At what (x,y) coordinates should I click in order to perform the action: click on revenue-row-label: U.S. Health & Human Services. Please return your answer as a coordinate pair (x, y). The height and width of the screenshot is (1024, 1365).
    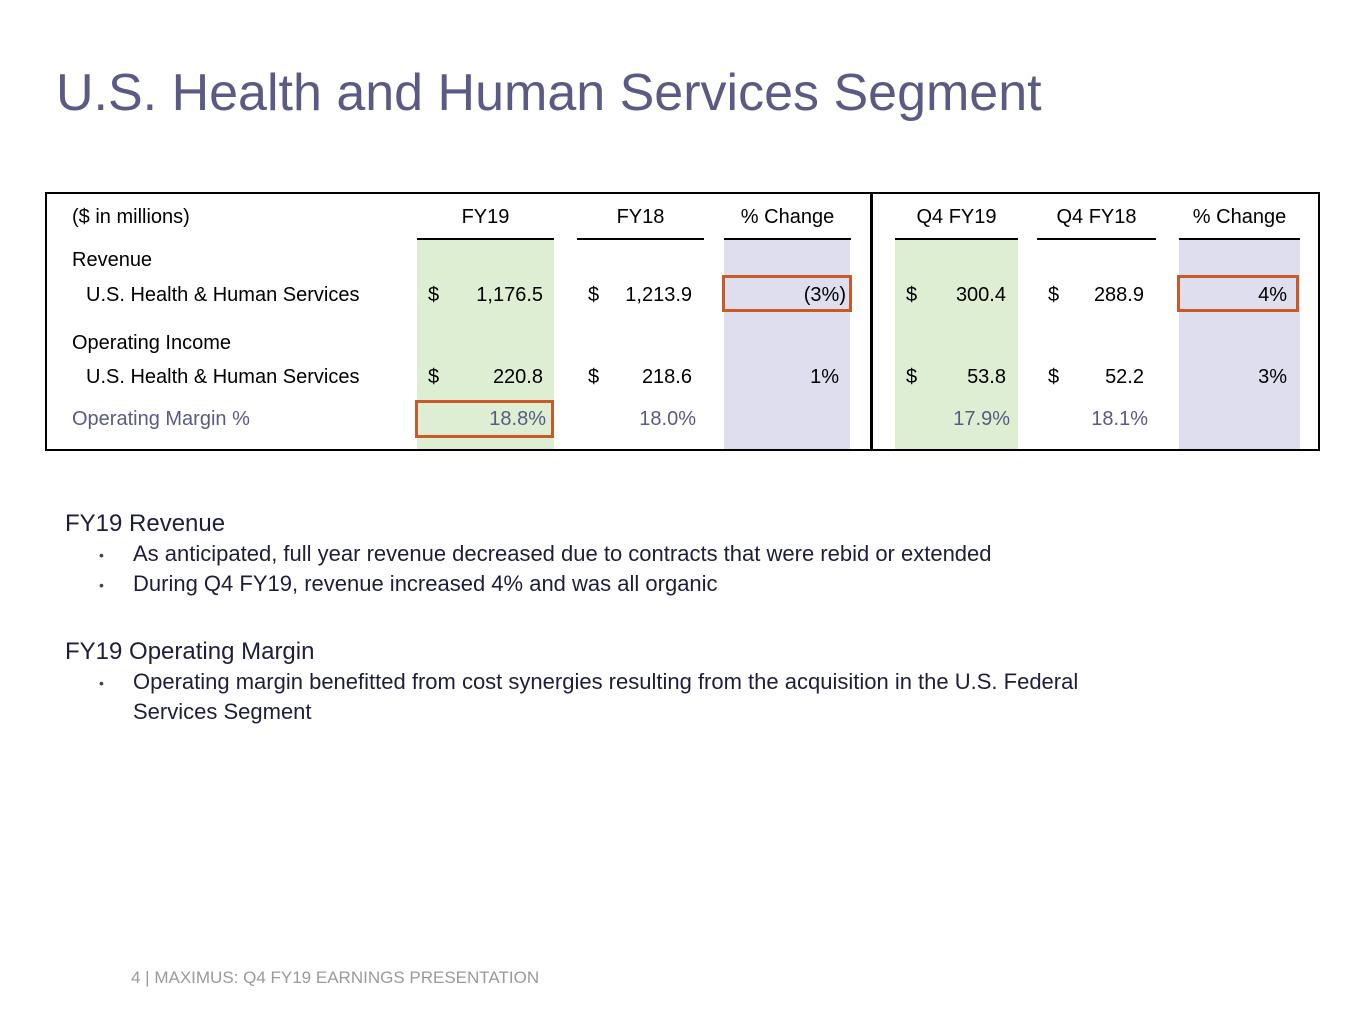
    Looking at the image, I should click on (223, 295).